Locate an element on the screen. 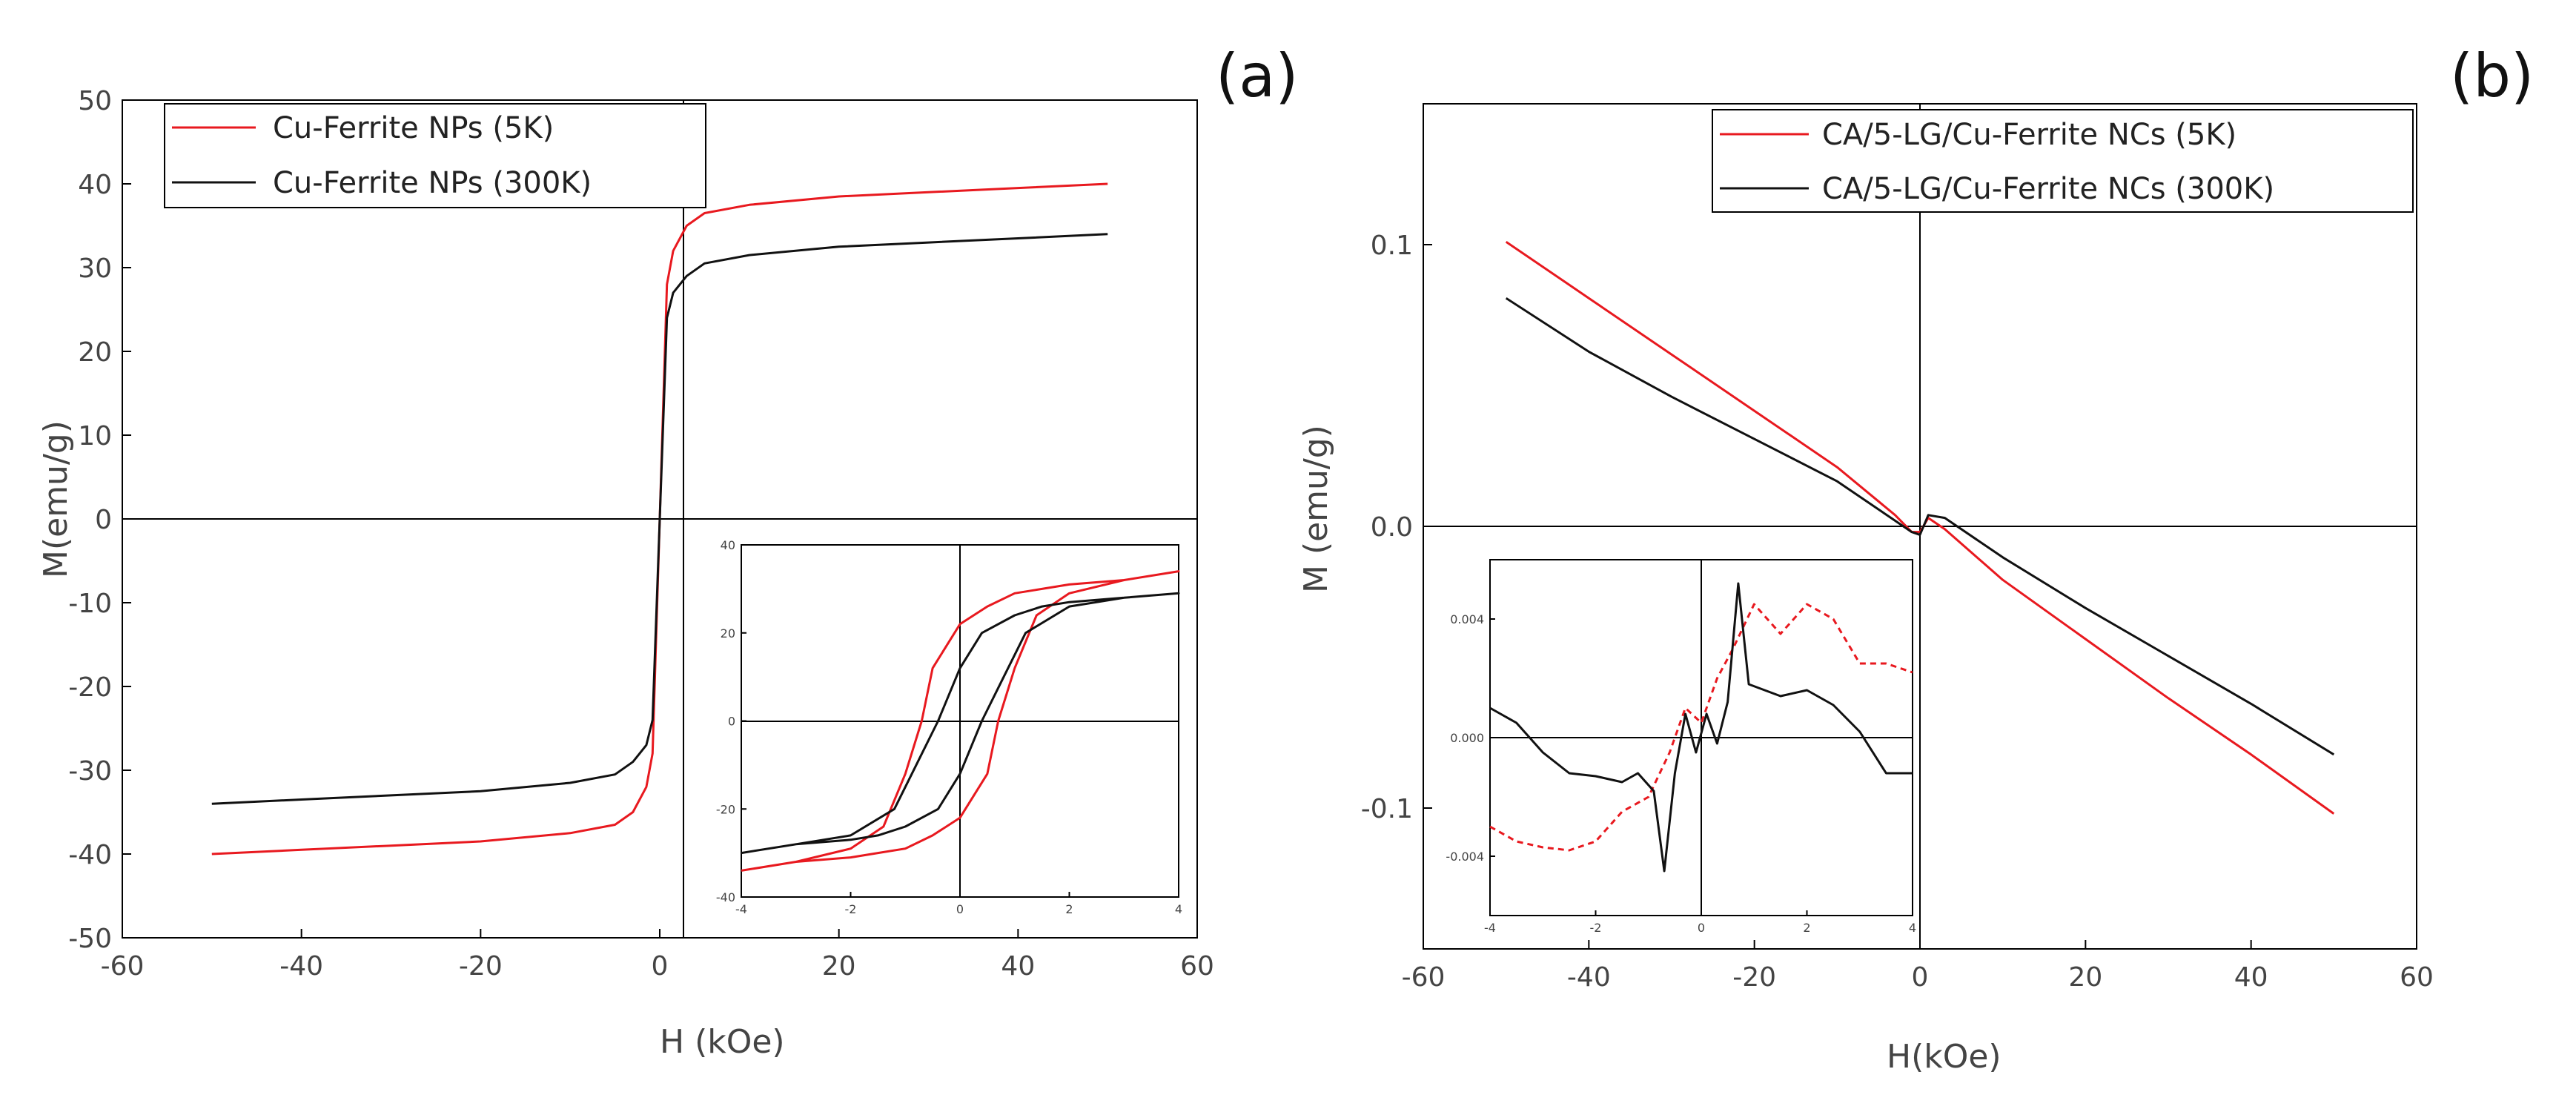 Image resolution: width=2576 pixels, height=1112 pixels. panel-b-xtick-label: -40 is located at coordinates (1589, 977).